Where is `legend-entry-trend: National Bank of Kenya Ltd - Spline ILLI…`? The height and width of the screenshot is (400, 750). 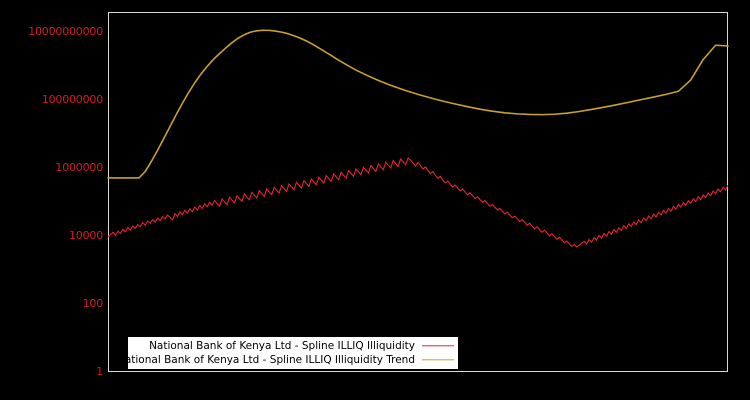
legend-entry-trend: National Bank of Kenya Ltd - Spline ILLI… is located at coordinates (285, 360).